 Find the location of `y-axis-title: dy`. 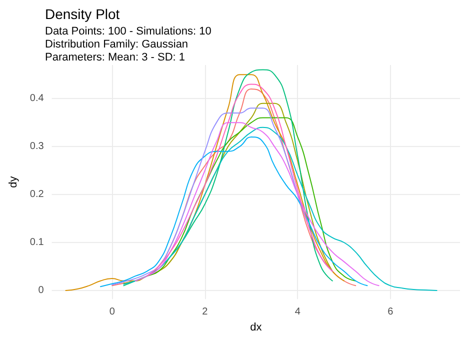

y-axis-title: dy is located at coordinates (14, 182).